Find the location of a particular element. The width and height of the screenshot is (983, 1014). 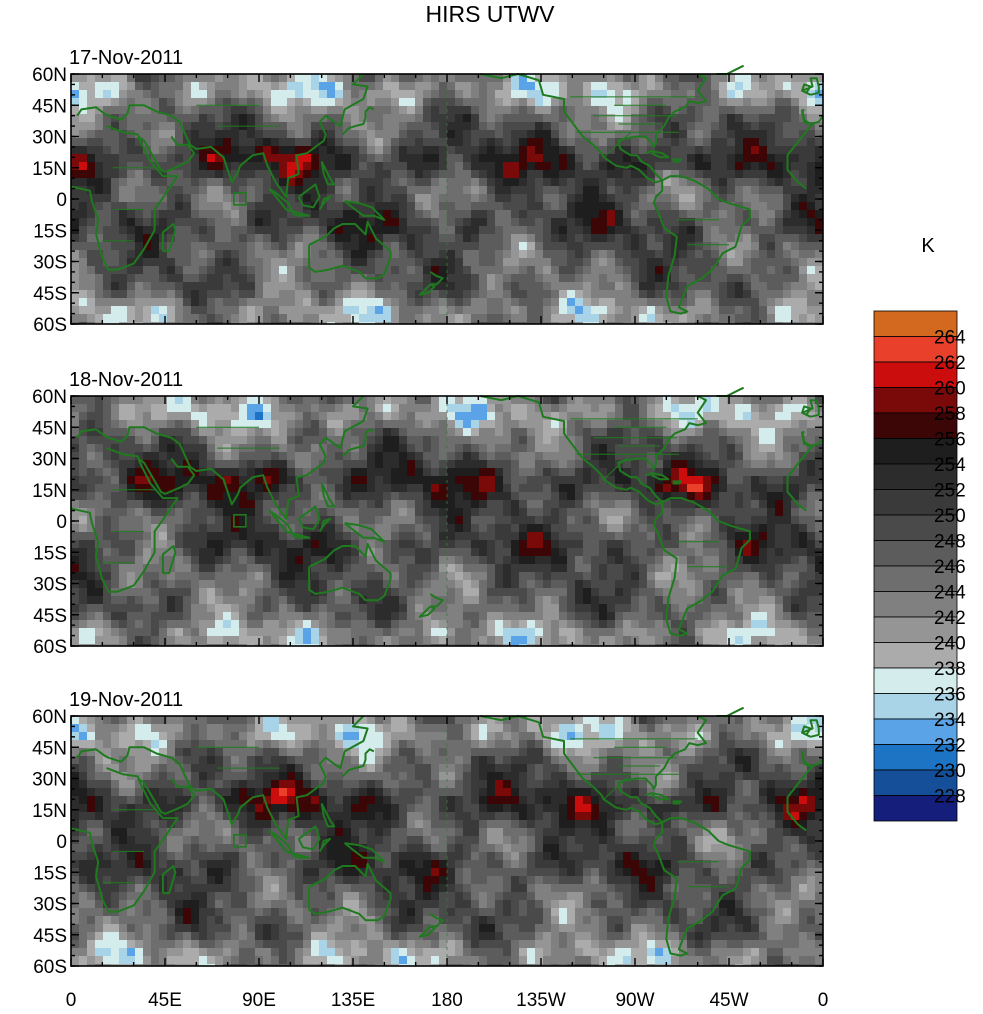

colorbar-label: 254 is located at coordinates (950, 465).